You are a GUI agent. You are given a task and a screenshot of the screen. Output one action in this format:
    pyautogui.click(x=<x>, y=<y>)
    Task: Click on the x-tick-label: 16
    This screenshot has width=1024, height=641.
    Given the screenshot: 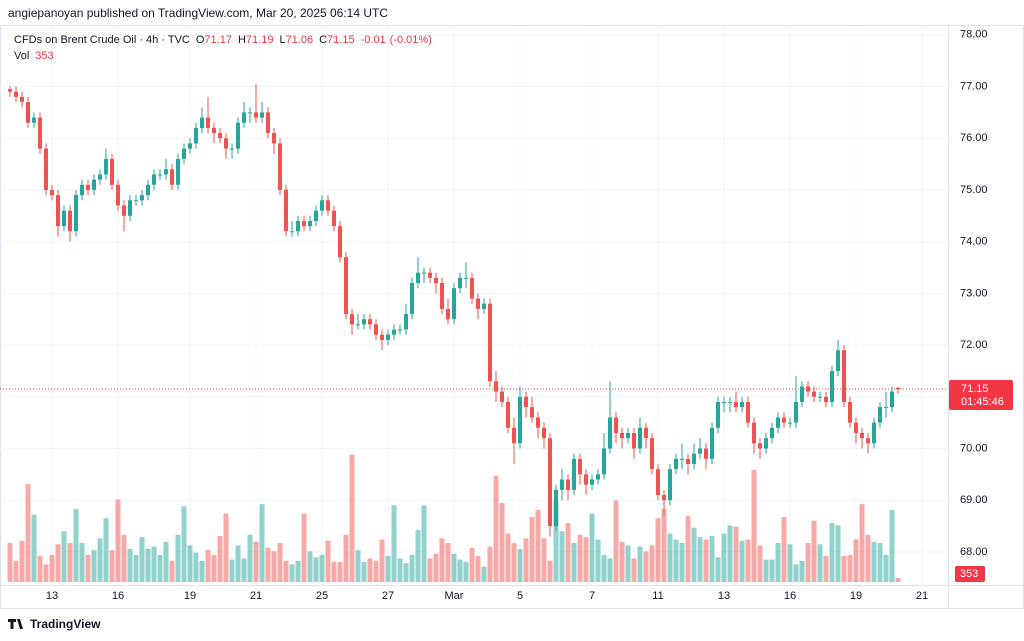 What is the action you would take?
    pyautogui.click(x=790, y=596)
    